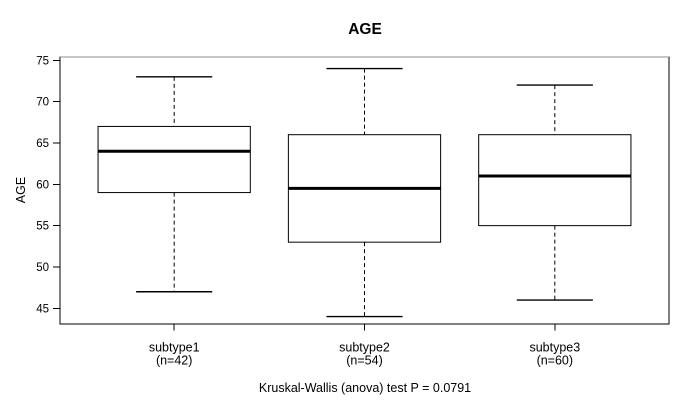  I want to click on chart-title: AGE, so click(365, 29).